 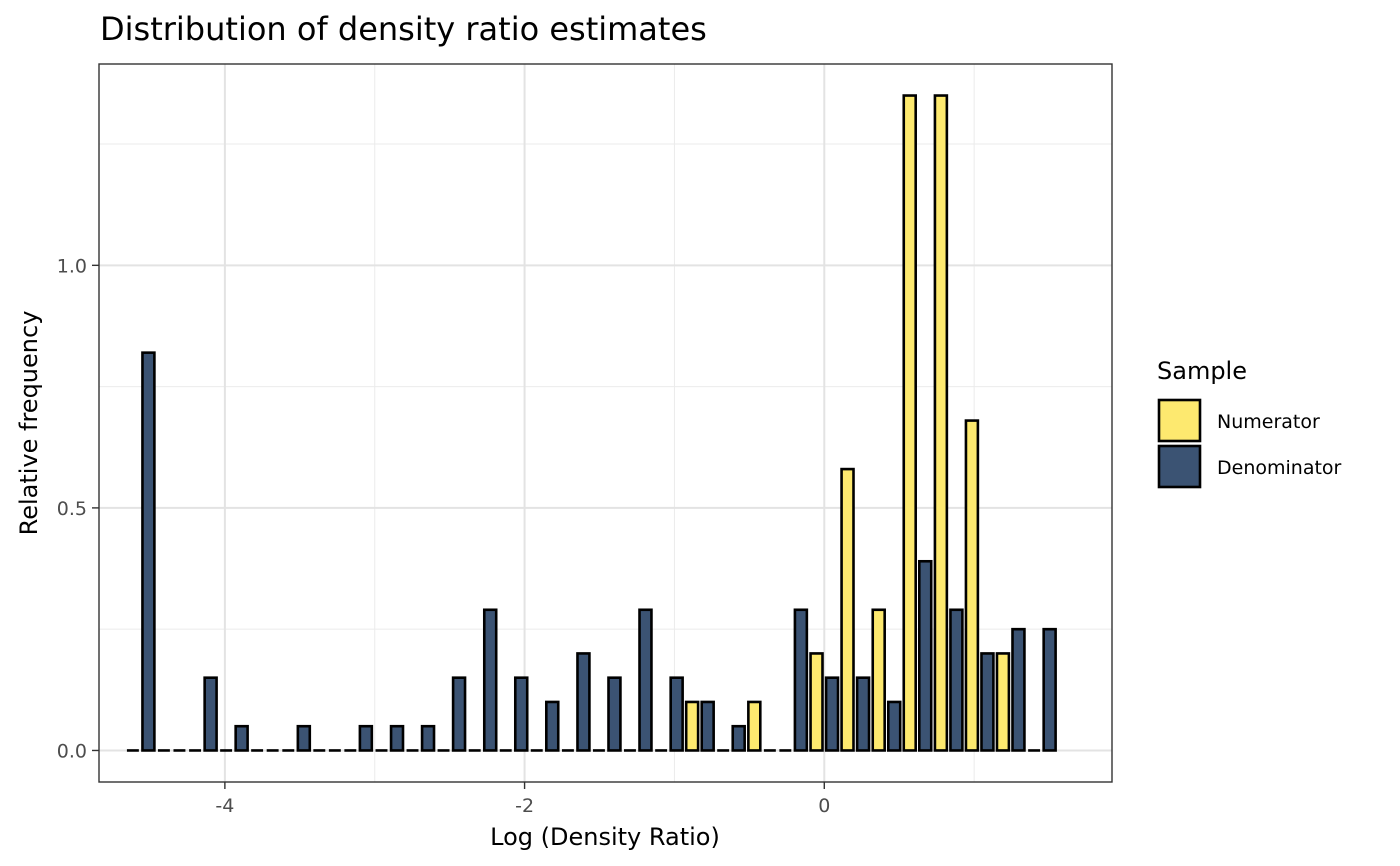 What do you see at coordinates (224, 806) in the screenshot?
I see `x-tick-label: -4` at bounding box center [224, 806].